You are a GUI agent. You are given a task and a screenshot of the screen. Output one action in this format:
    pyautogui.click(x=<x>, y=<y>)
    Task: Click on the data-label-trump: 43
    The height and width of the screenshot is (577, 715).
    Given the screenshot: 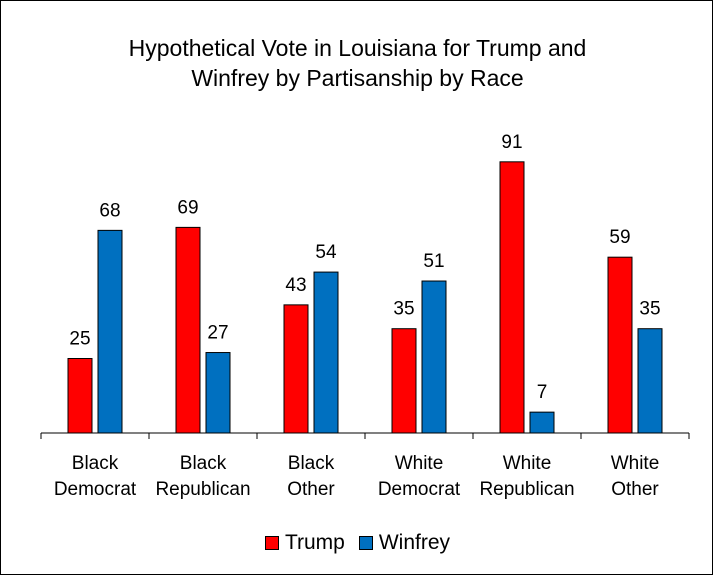 What is the action you would take?
    pyautogui.click(x=295, y=285)
    